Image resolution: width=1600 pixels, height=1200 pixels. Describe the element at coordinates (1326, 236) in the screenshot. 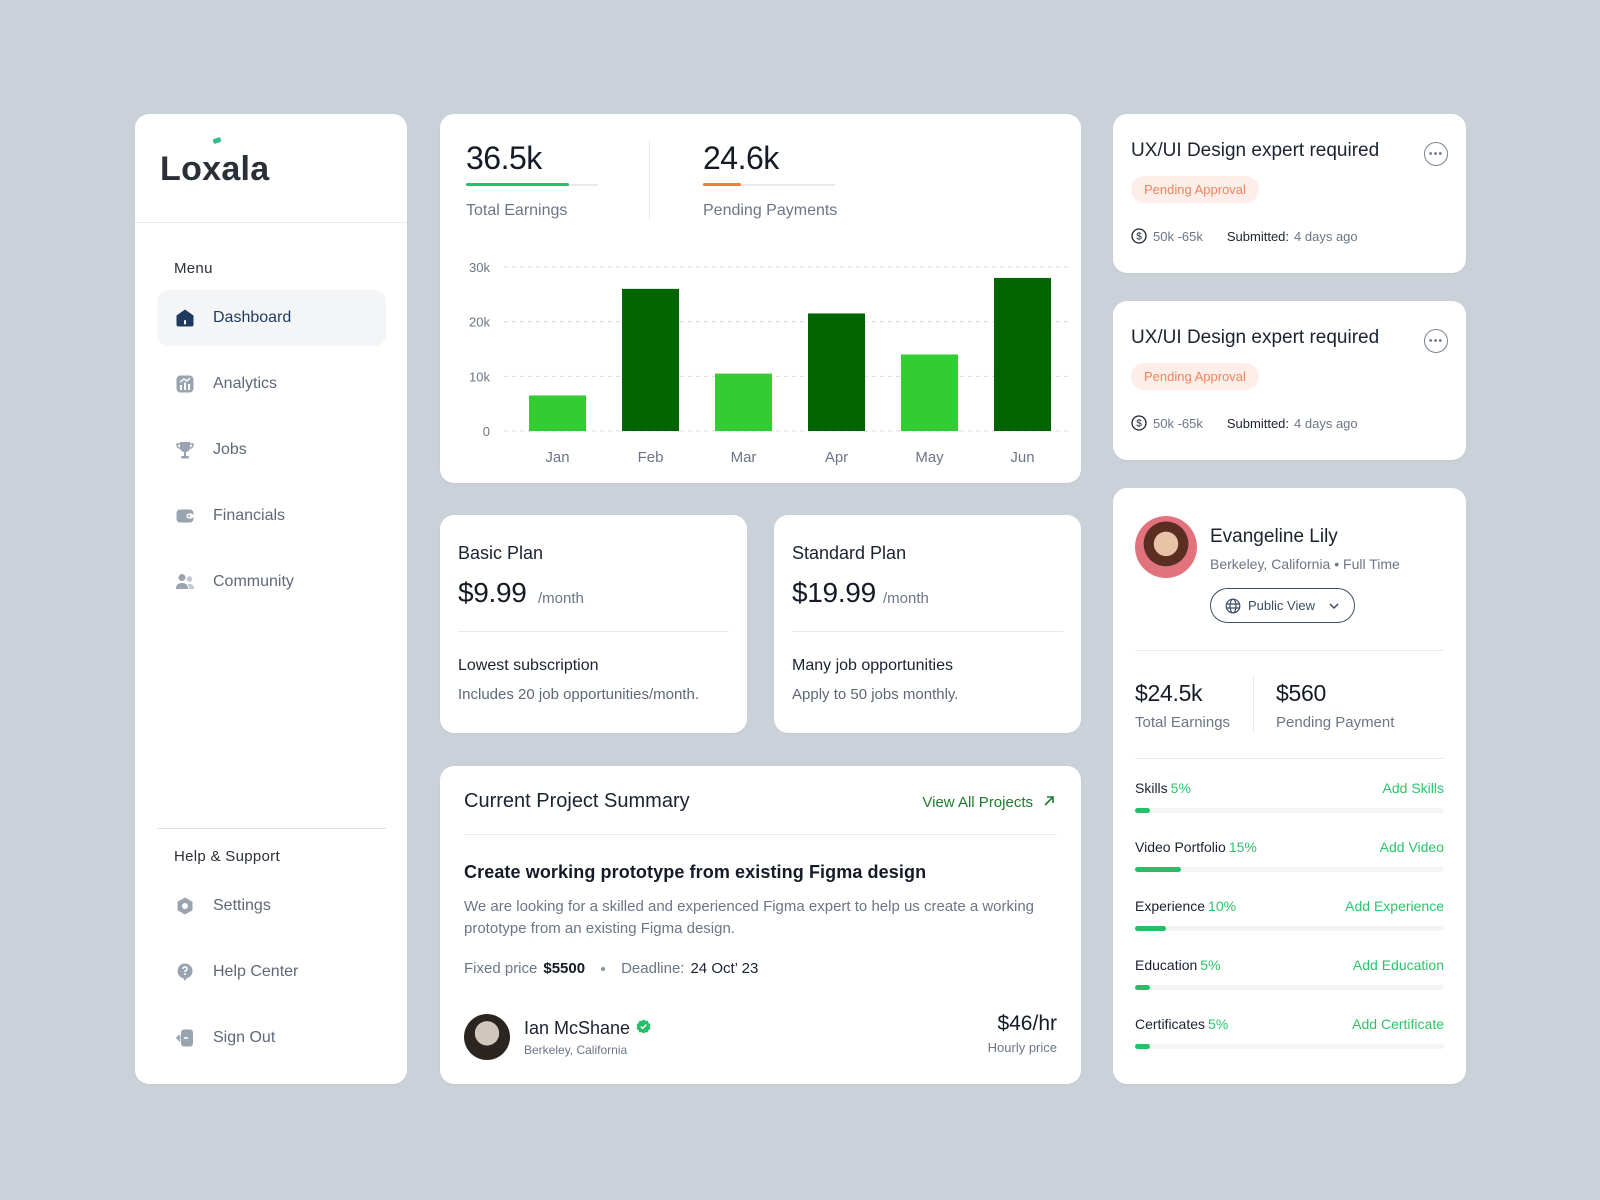

I see `submitted-value: 4 days ago` at that location.